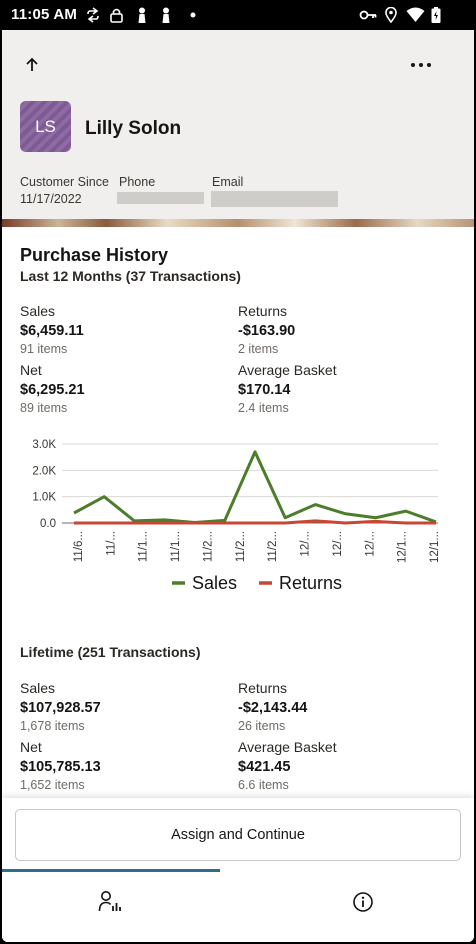  I want to click on customer-chart-icon, so click(109, 901).